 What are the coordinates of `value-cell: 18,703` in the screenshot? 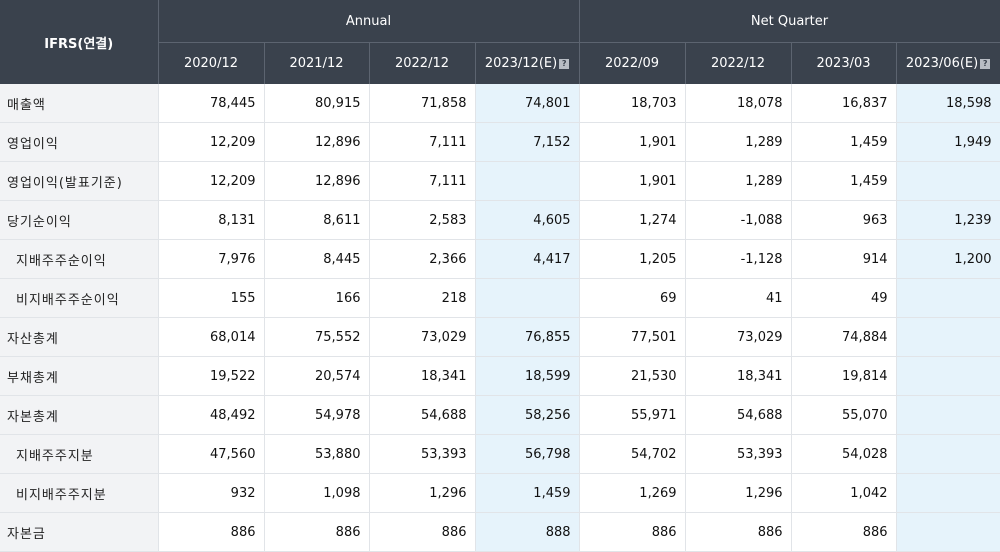 It's located at (632, 103).